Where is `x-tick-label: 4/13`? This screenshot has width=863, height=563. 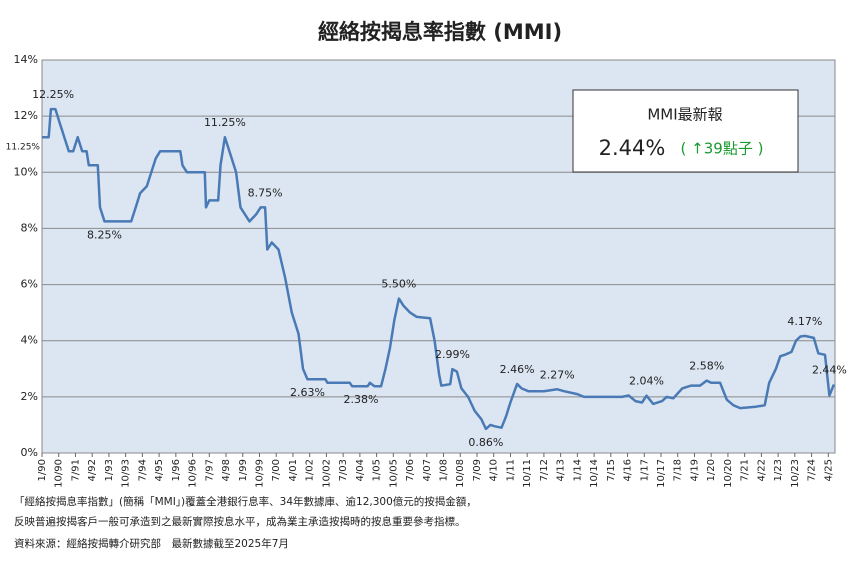 x-tick-label: 4/13 is located at coordinates (561, 470).